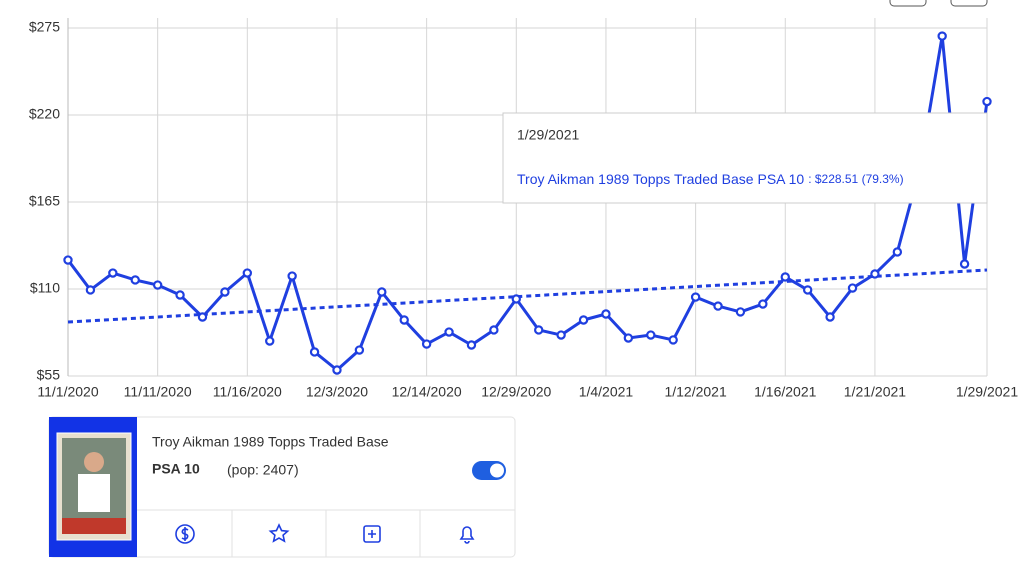  Describe the element at coordinates (94, 493) in the screenshot. I see `card-jersey` at that location.